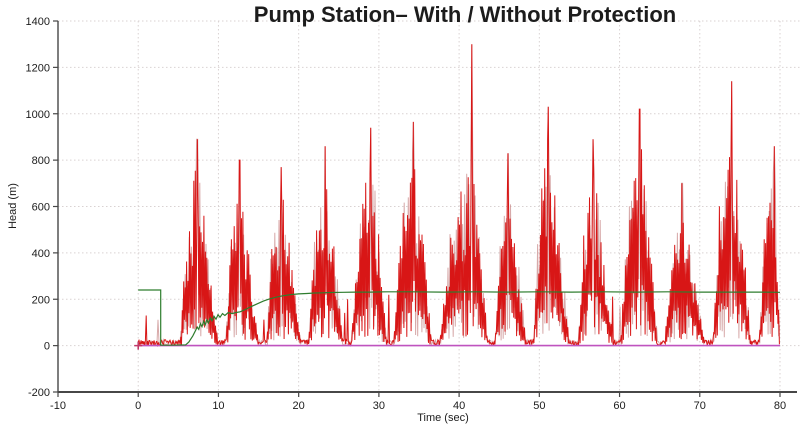 Image resolution: width=810 pixels, height=430 pixels. What do you see at coordinates (47, 347) in the screenshot?
I see `y-tick-label: 0` at bounding box center [47, 347].